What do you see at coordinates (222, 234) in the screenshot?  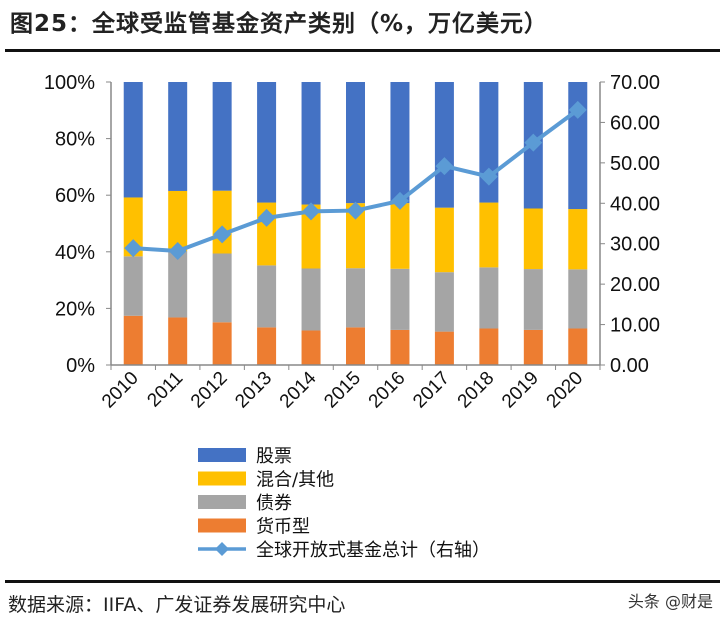 I see `line-marker-2012` at bounding box center [222, 234].